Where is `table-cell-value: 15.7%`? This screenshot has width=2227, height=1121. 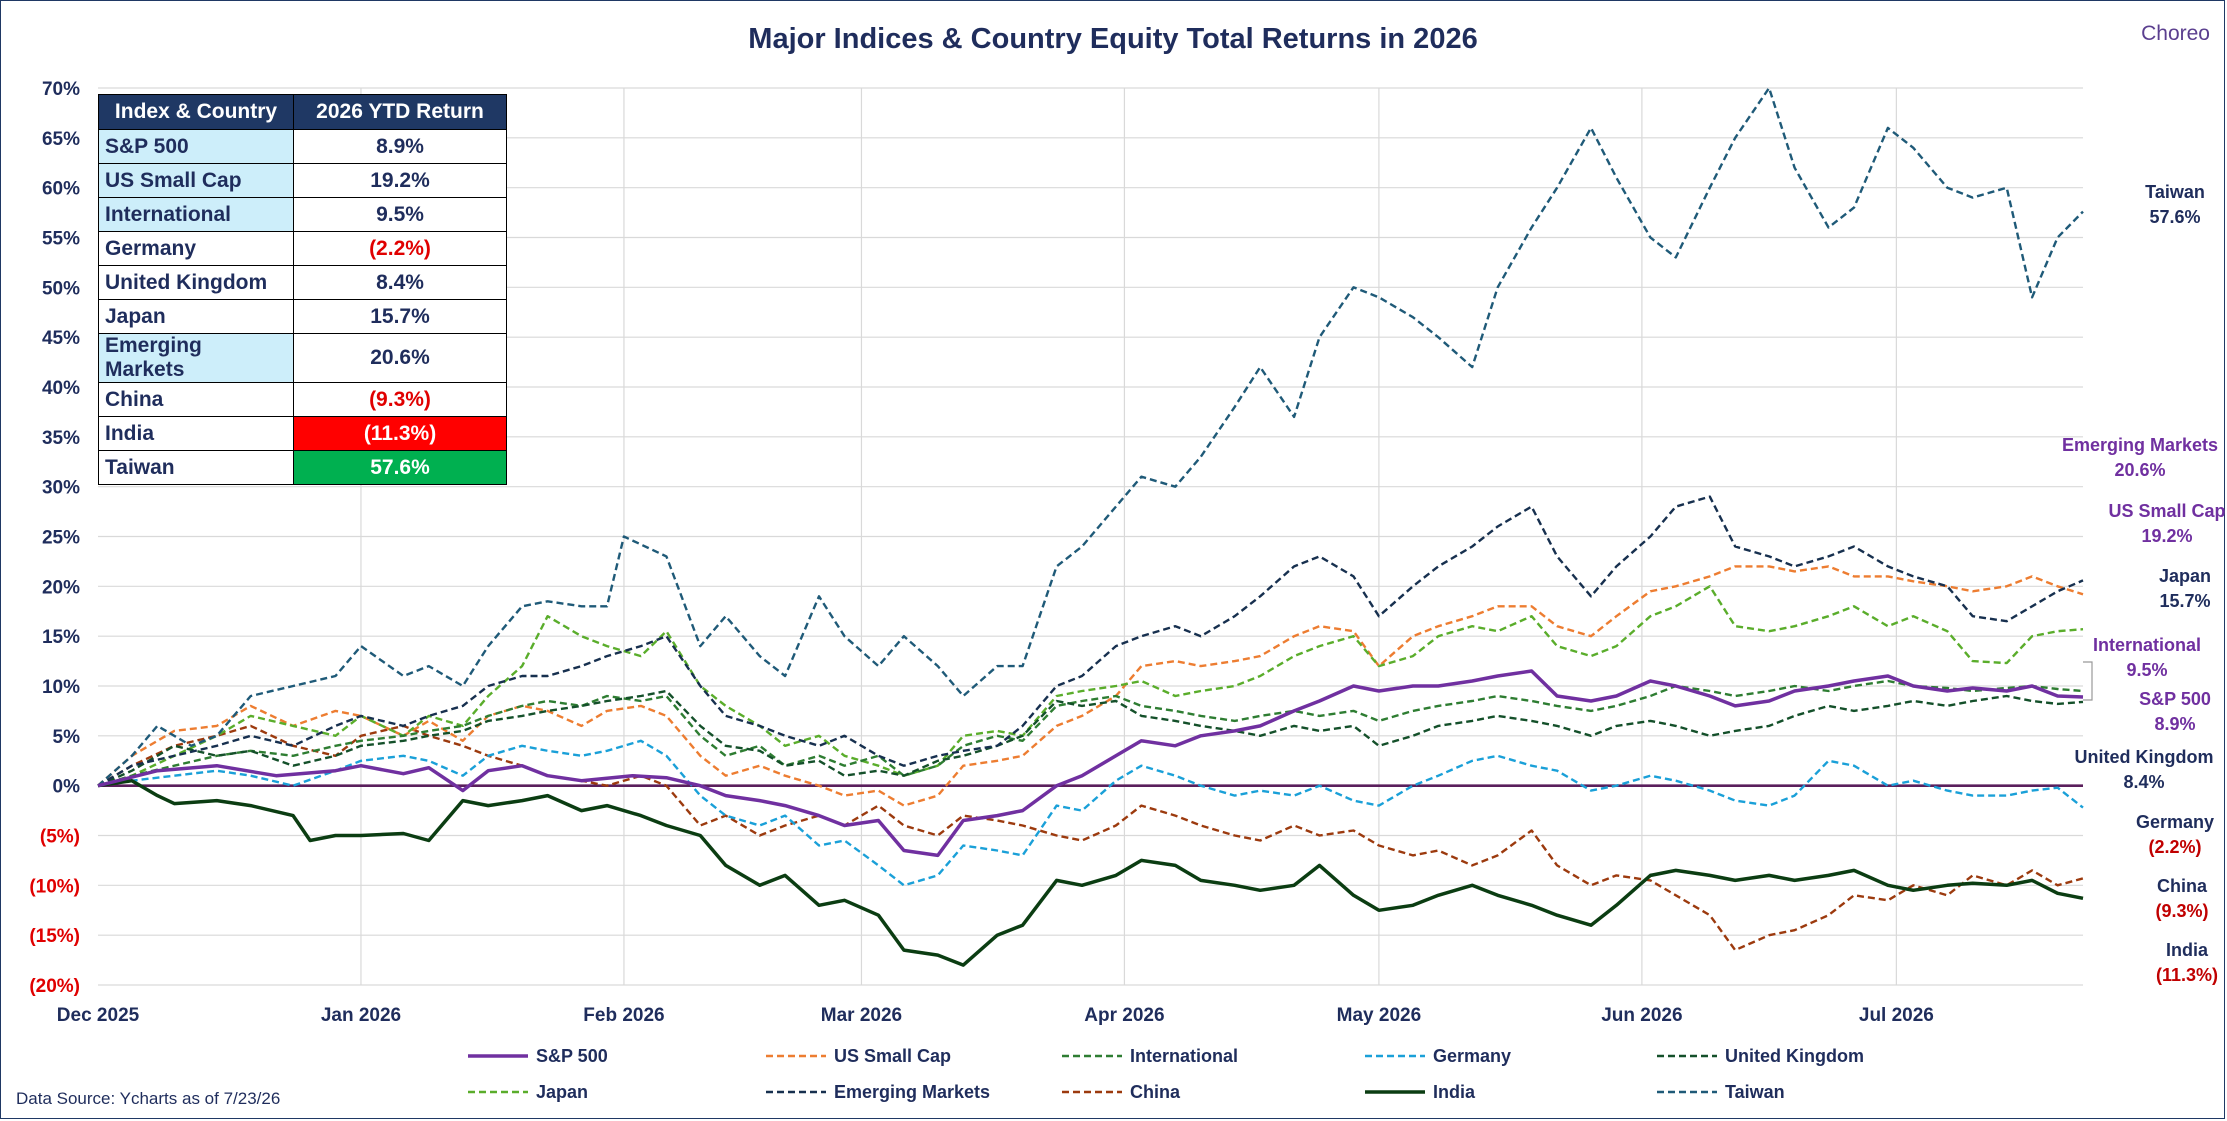
table-cell-value: 15.7% is located at coordinates (400, 316).